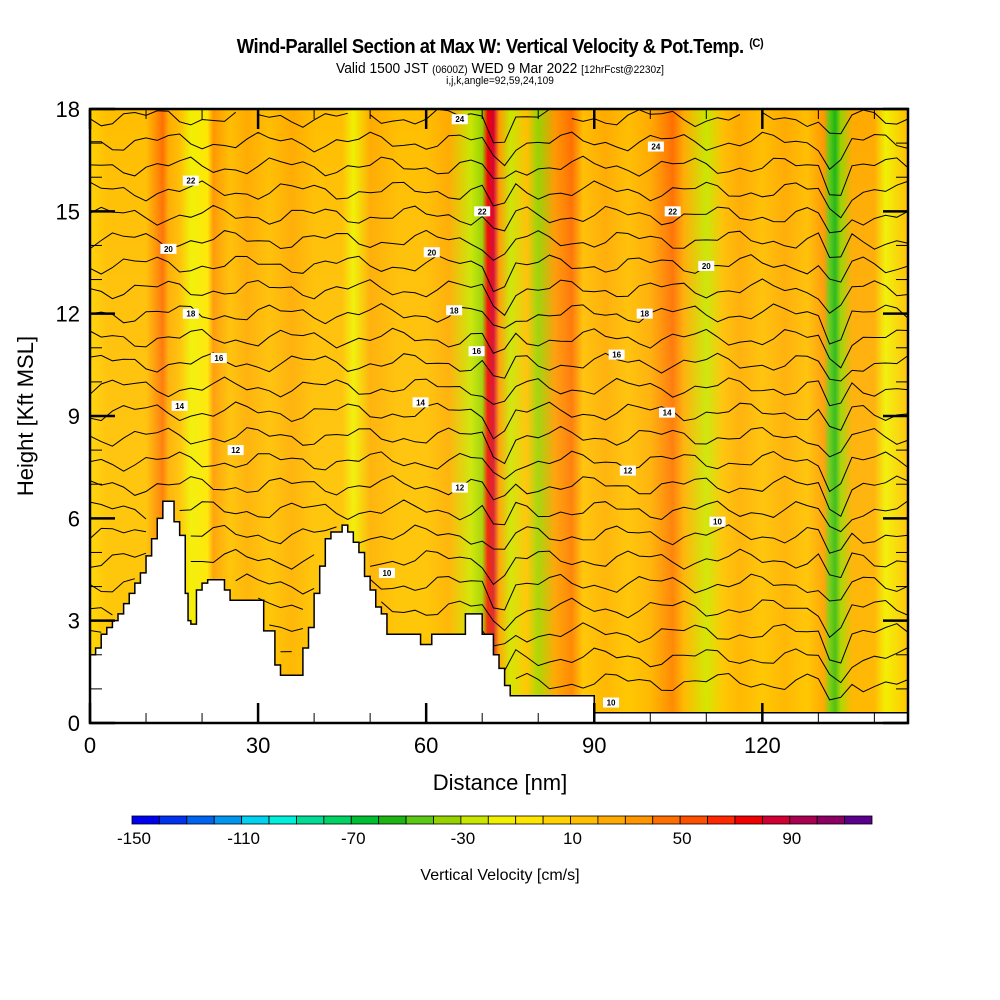 The width and height of the screenshot is (1000, 1000). I want to click on y-tick-label: 18, so click(68, 109).